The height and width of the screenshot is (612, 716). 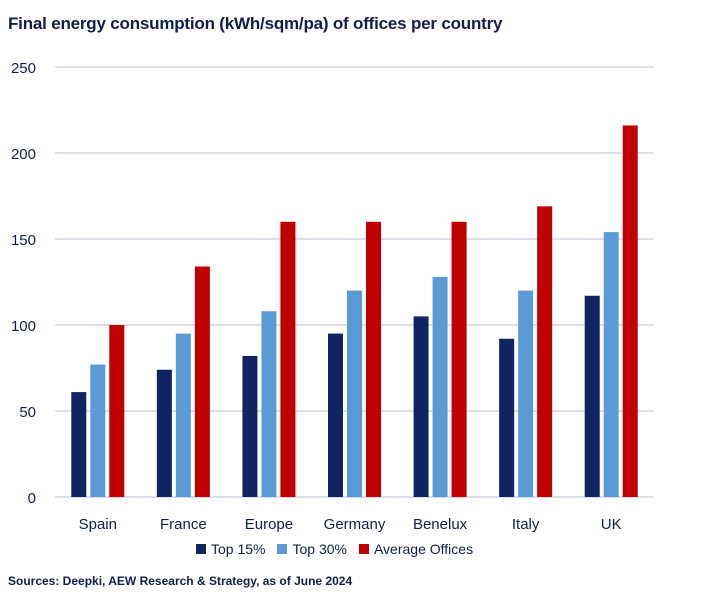 I want to click on x-tick-label: UK, so click(x=611, y=524).